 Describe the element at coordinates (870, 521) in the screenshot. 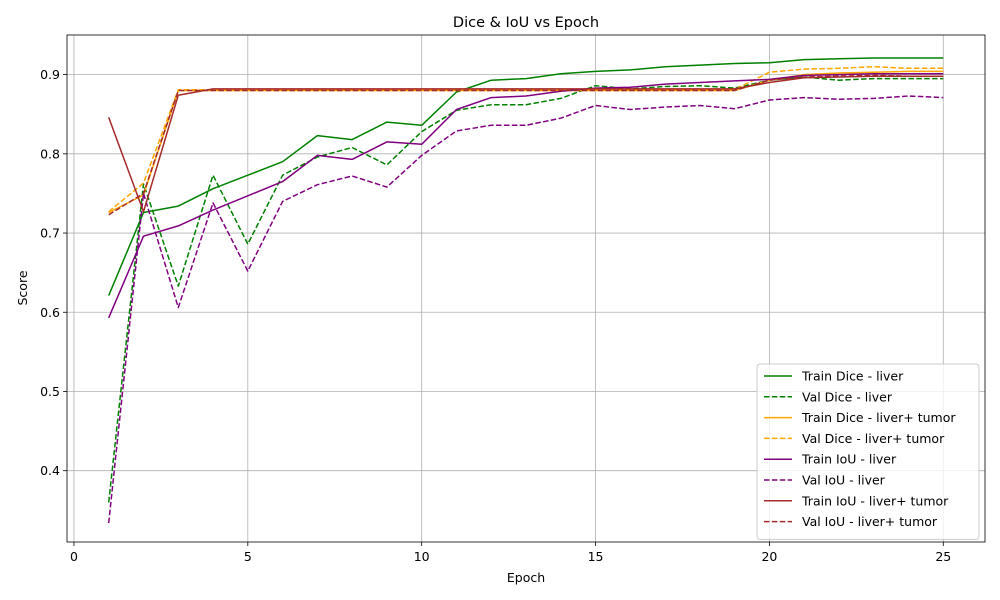

I see `legend-entry: Val IoU - liver+ tumor` at that location.